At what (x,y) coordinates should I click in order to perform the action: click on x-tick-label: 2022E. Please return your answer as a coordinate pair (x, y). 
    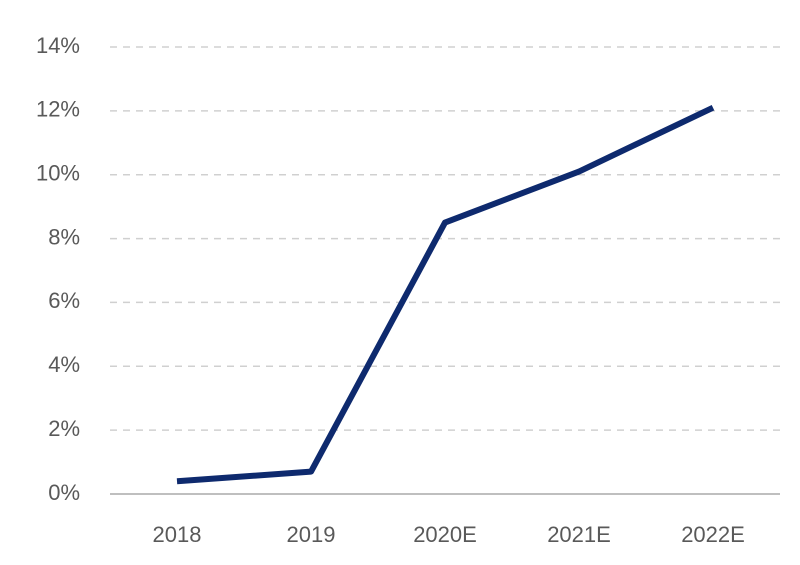
    Looking at the image, I should click on (713, 534).